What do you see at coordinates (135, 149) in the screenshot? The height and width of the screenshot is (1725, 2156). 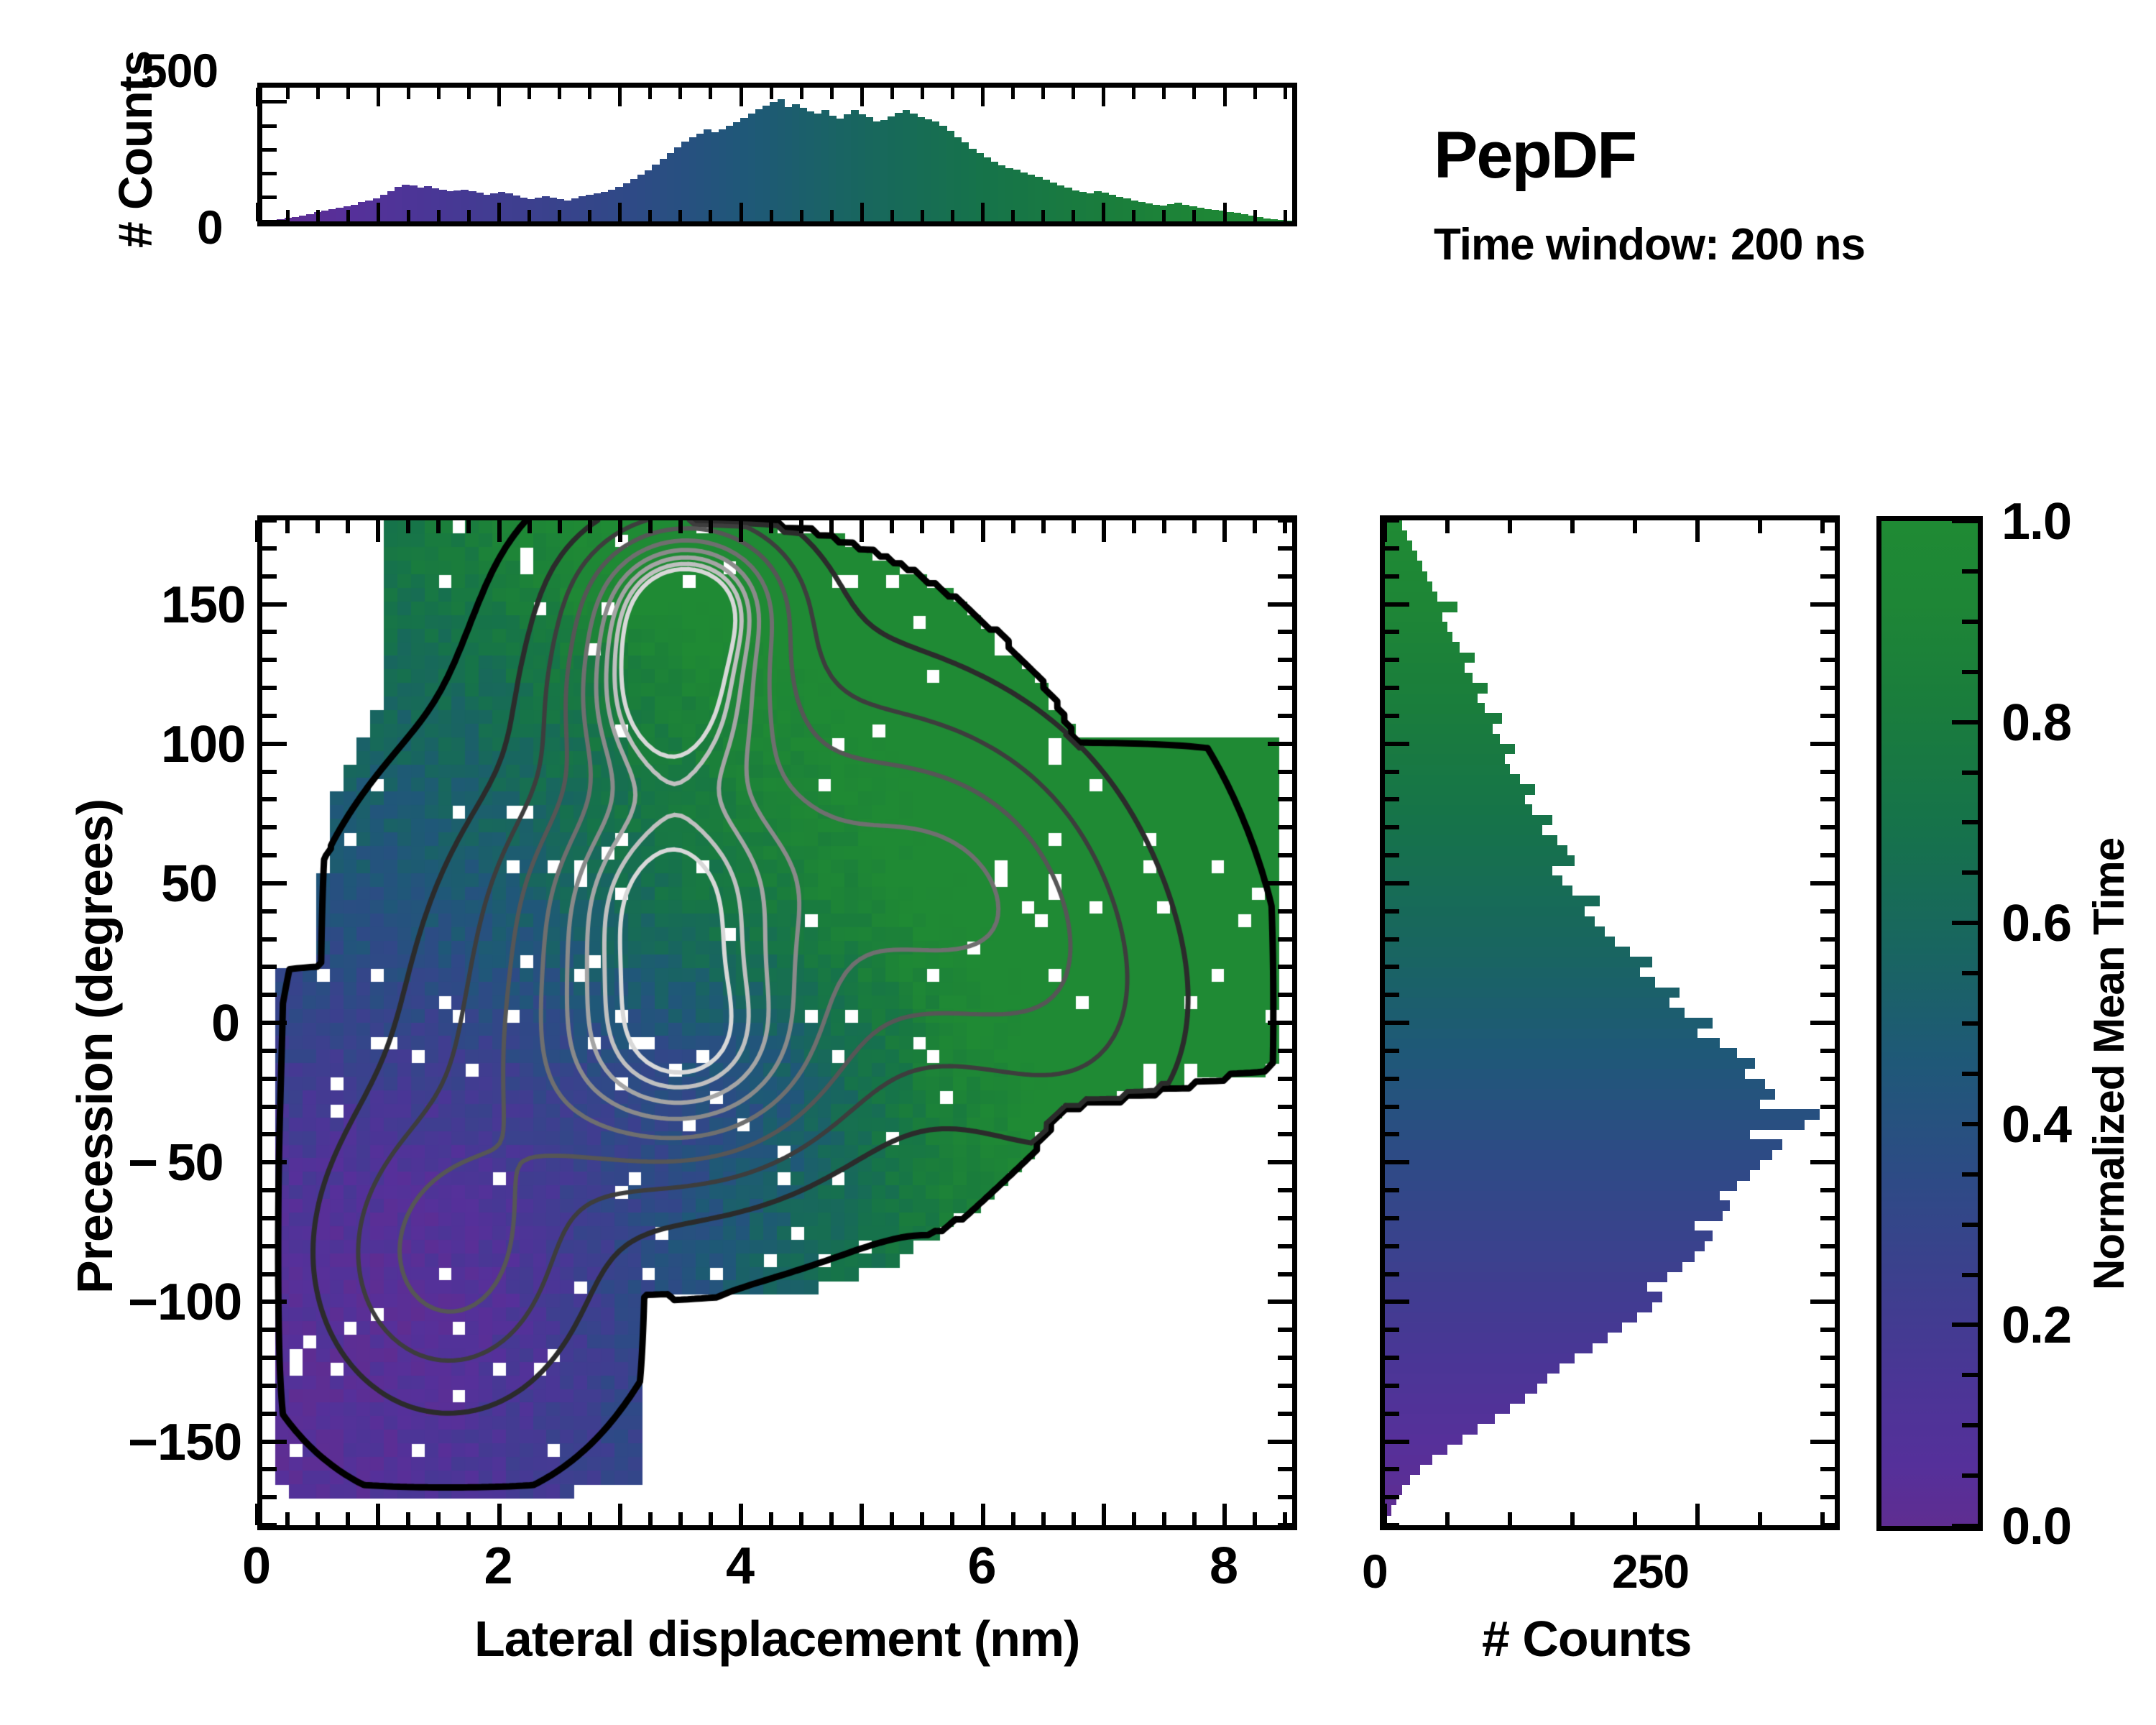 I see `top-panel-ylabel: # Counts` at bounding box center [135, 149].